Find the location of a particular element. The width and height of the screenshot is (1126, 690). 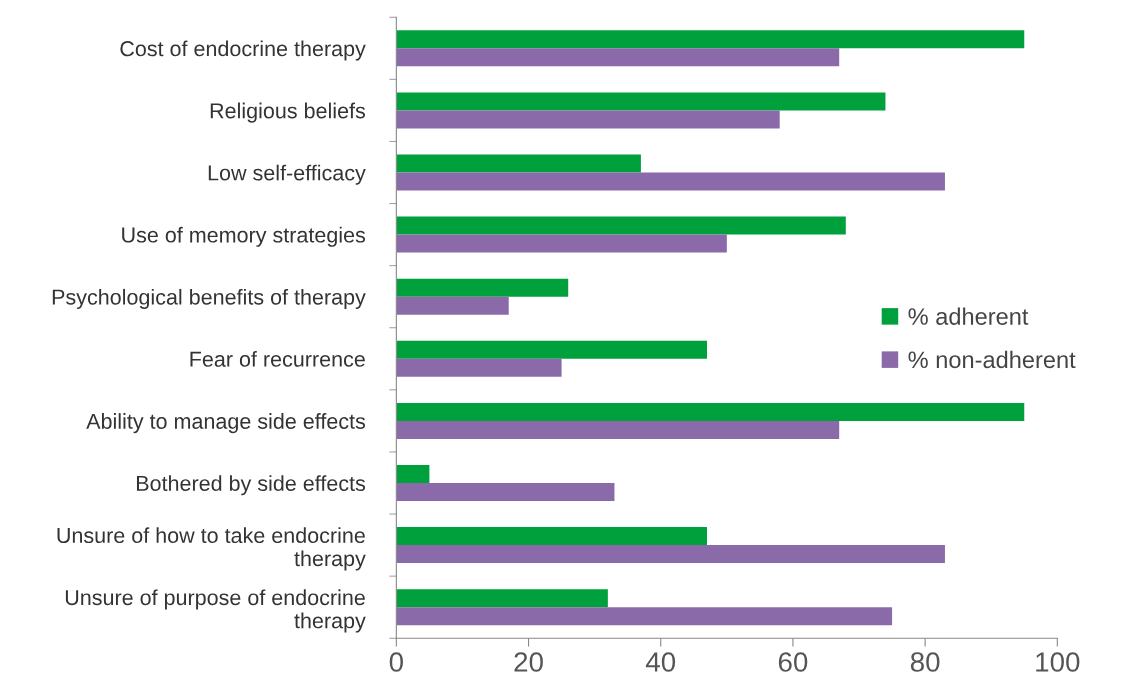

y-tick-label: Cost of endocrine therapy is located at coordinates (243, 50).